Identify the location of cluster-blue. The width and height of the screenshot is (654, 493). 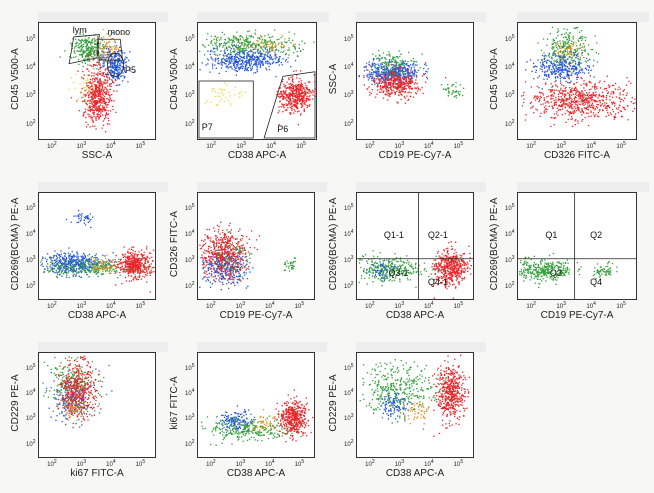
(117, 59).